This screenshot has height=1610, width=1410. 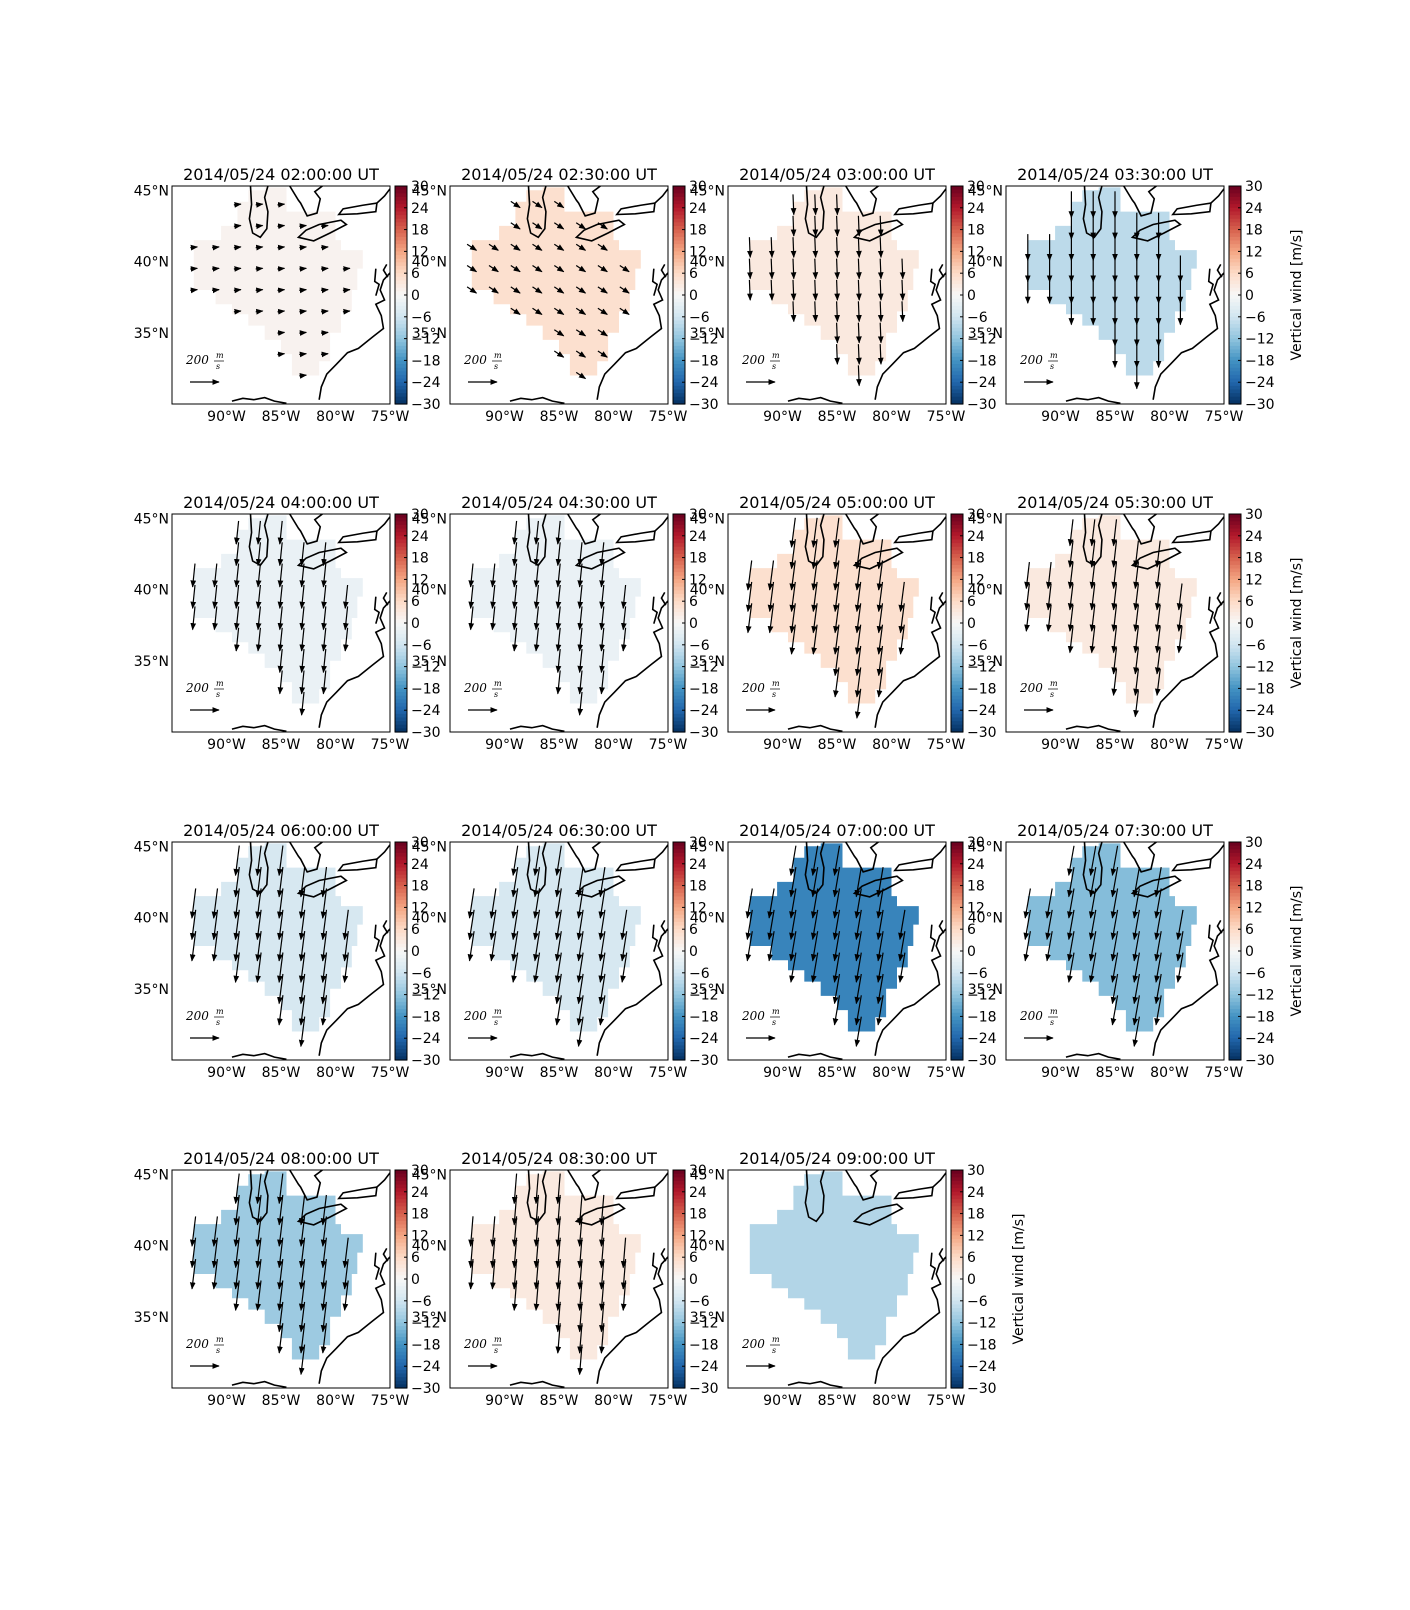 I want to click on colorbar-tick-label: 24, so click(x=420, y=865).